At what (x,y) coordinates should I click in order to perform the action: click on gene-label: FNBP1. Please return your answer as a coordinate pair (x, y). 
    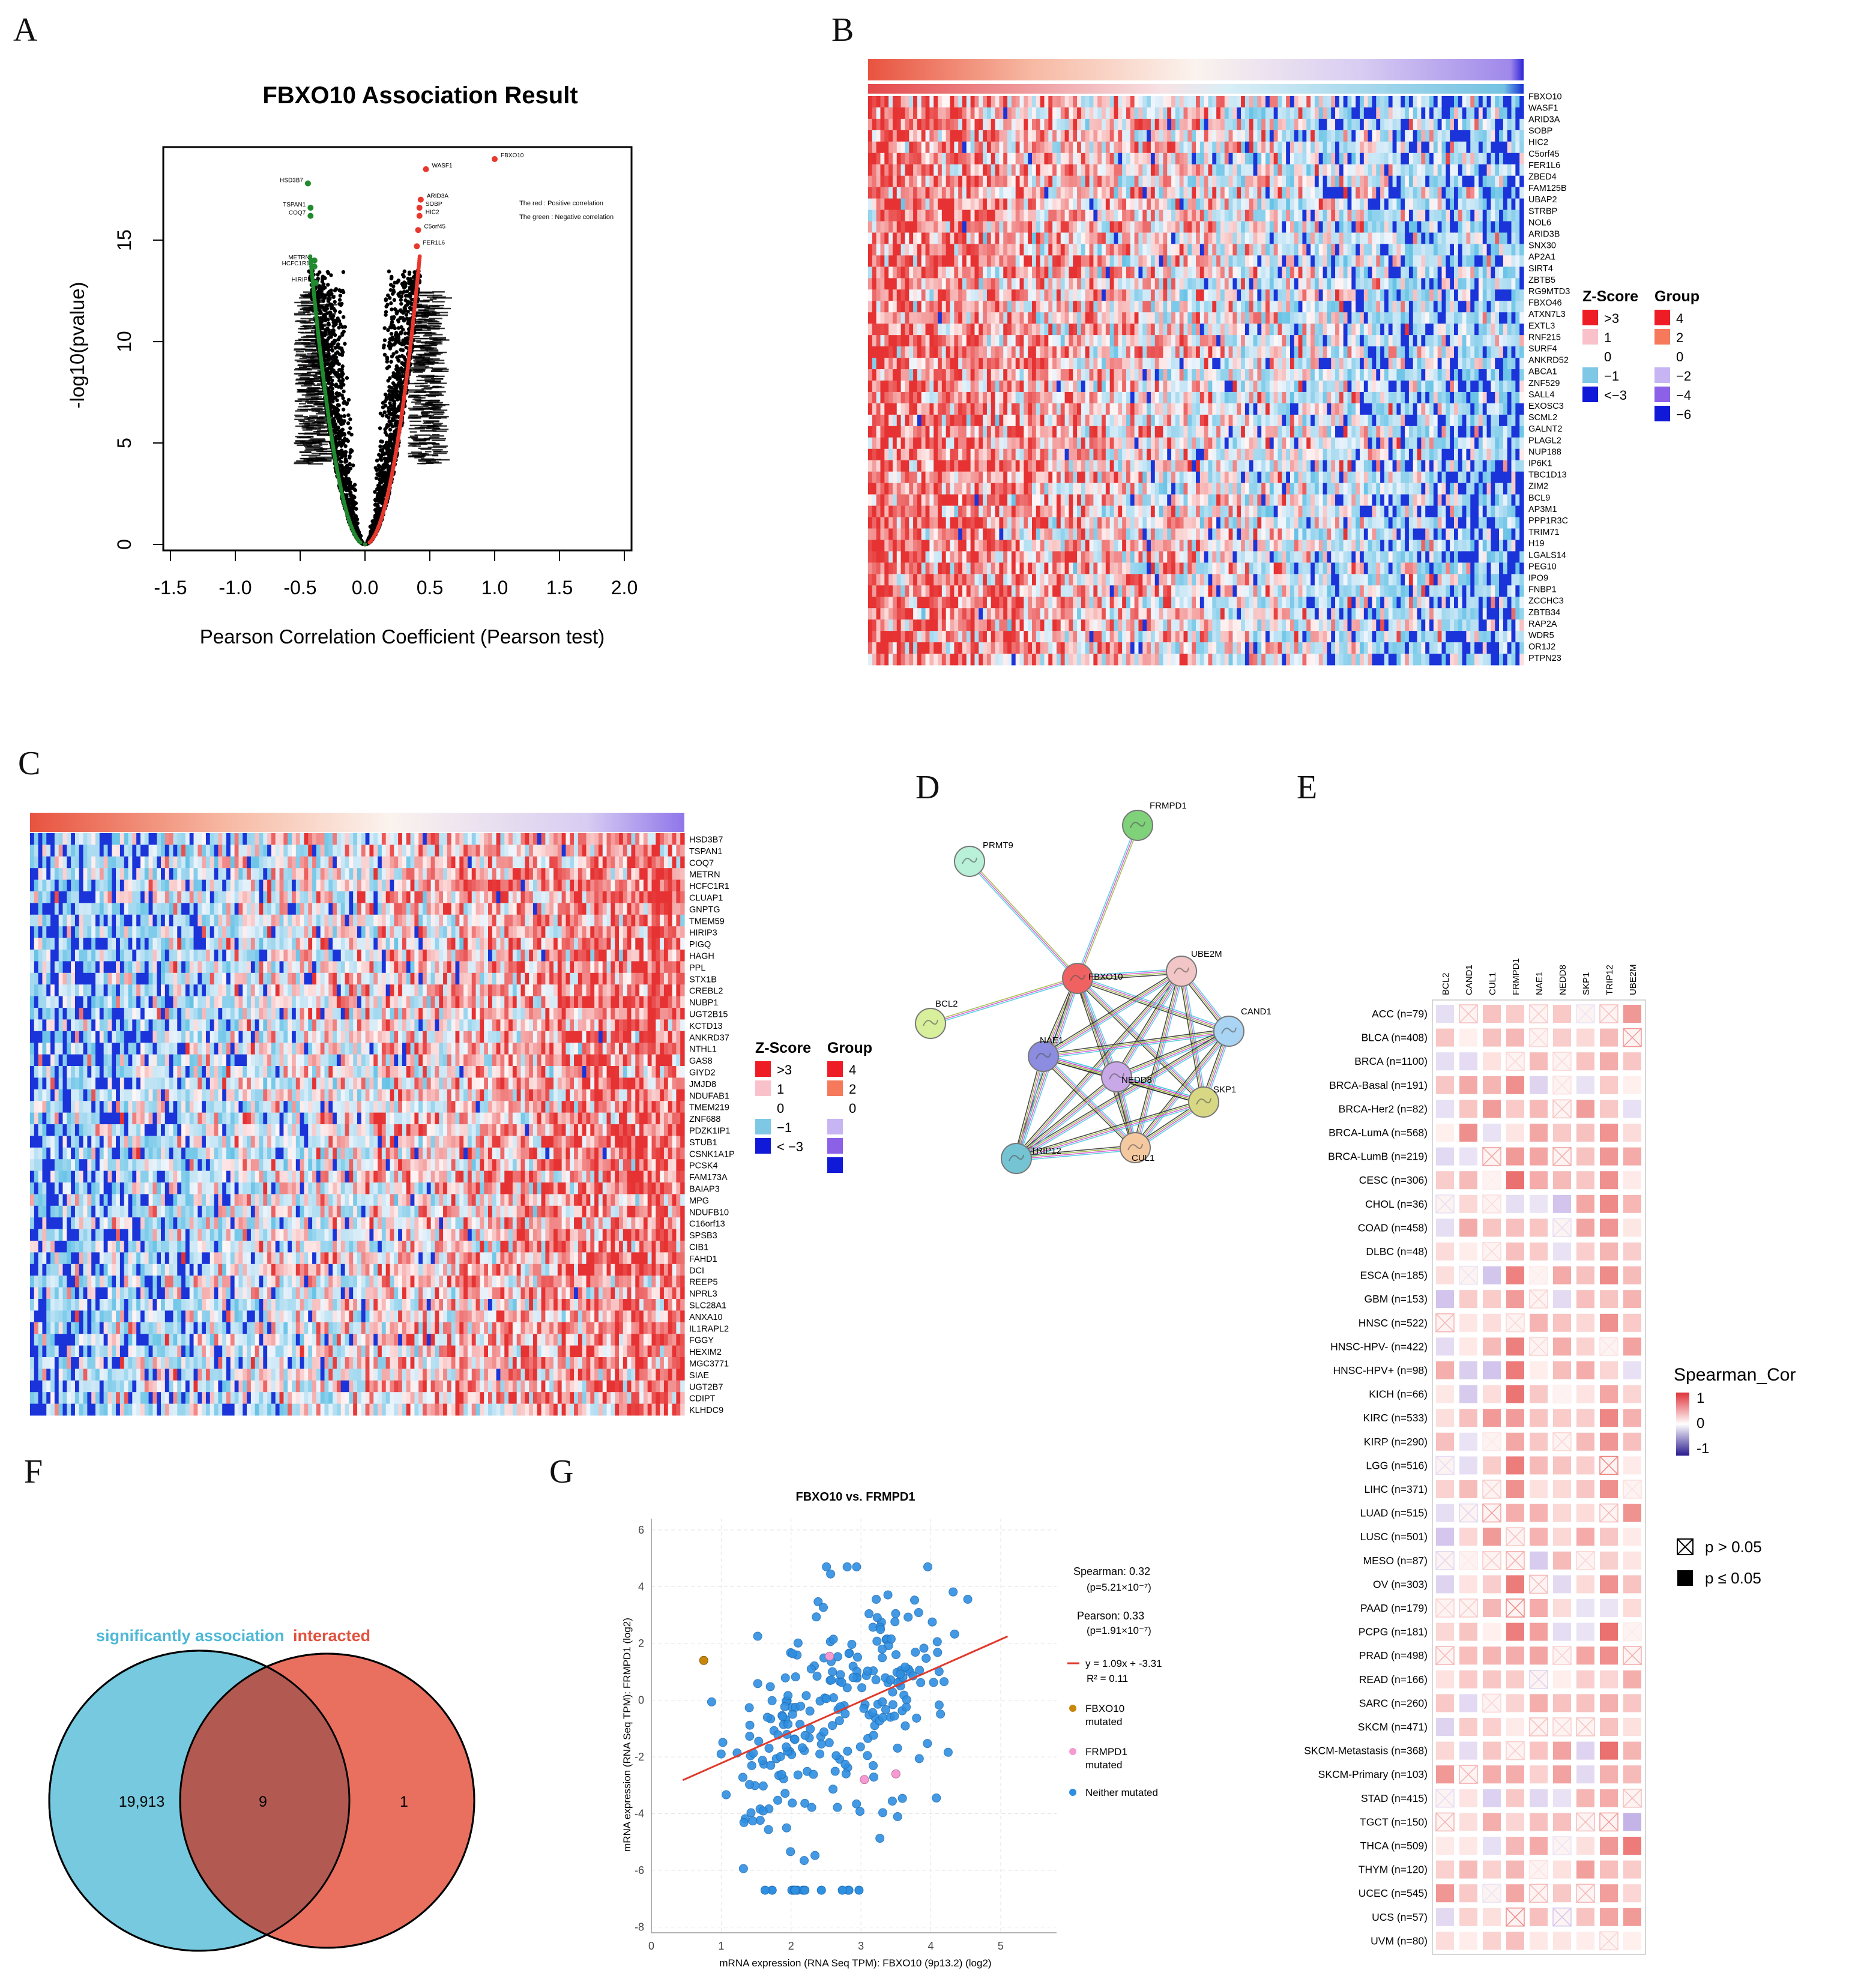
    Looking at the image, I should click on (1542, 590).